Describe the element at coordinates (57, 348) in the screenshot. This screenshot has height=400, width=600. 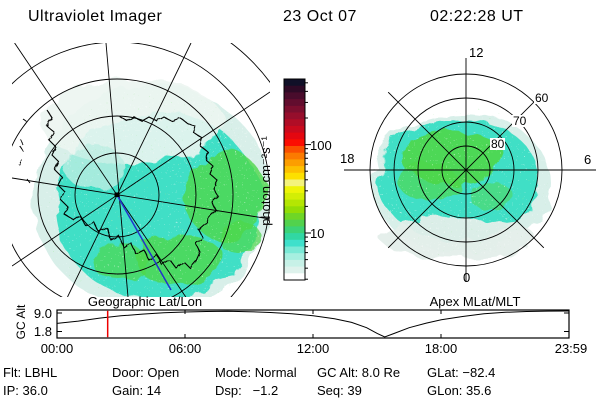
I see `strip-xtick-0000: 00:00` at that location.